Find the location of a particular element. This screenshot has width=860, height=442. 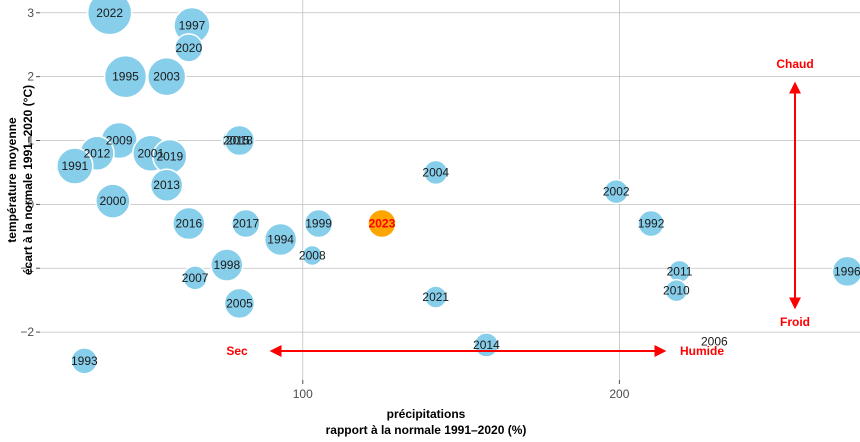

point-label-2003: 2003 is located at coordinates (166, 77).